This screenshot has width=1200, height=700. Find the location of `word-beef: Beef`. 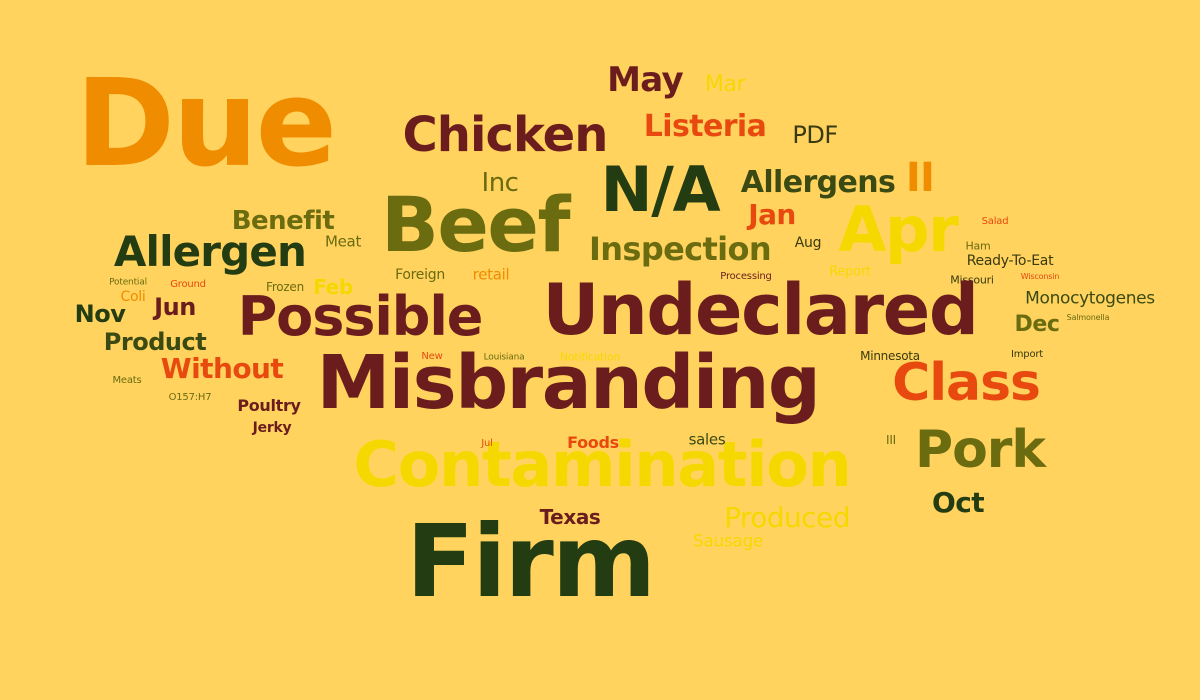

word-beef: Beef is located at coordinates (475, 224).